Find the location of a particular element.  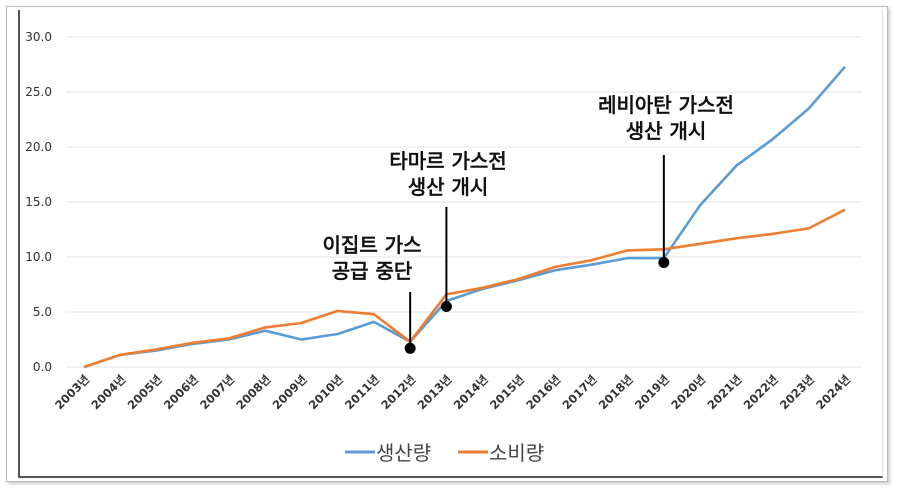

x-tick-label: 2018년 is located at coordinates (616, 392).